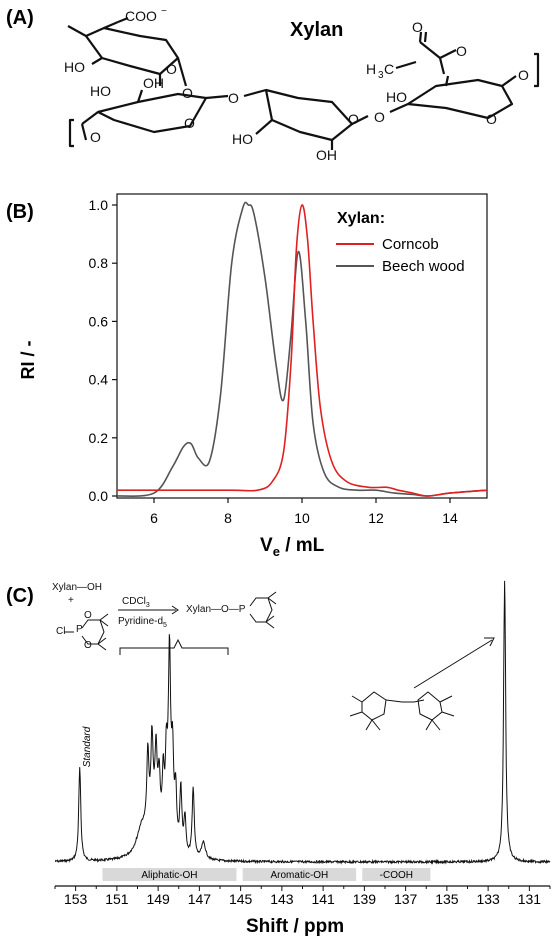 This screenshot has width=552, height=938. What do you see at coordinates (117, 899) in the screenshot?
I see `x-tick-label: 151` at bounding box center [117, 899].